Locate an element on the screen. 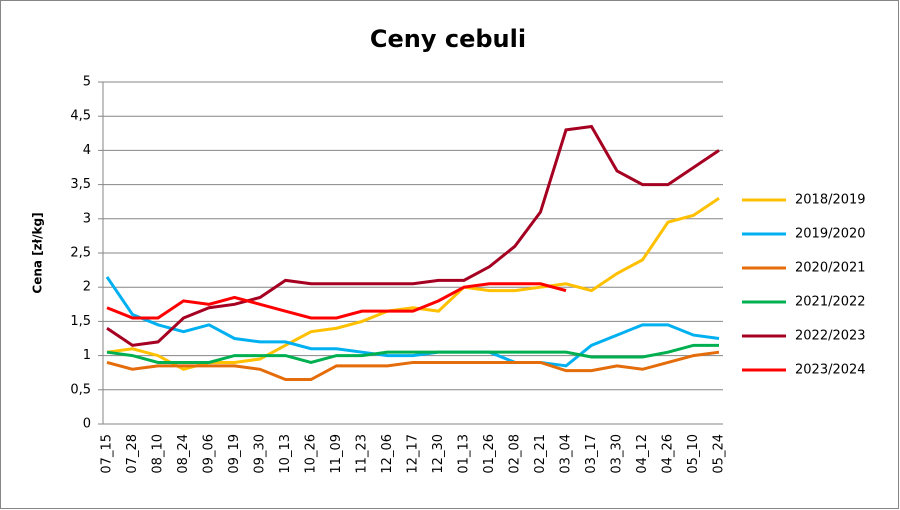 This screenshot has height=510, width=900. legend-label: 2020/2021 is located at coordinates (830, 268).